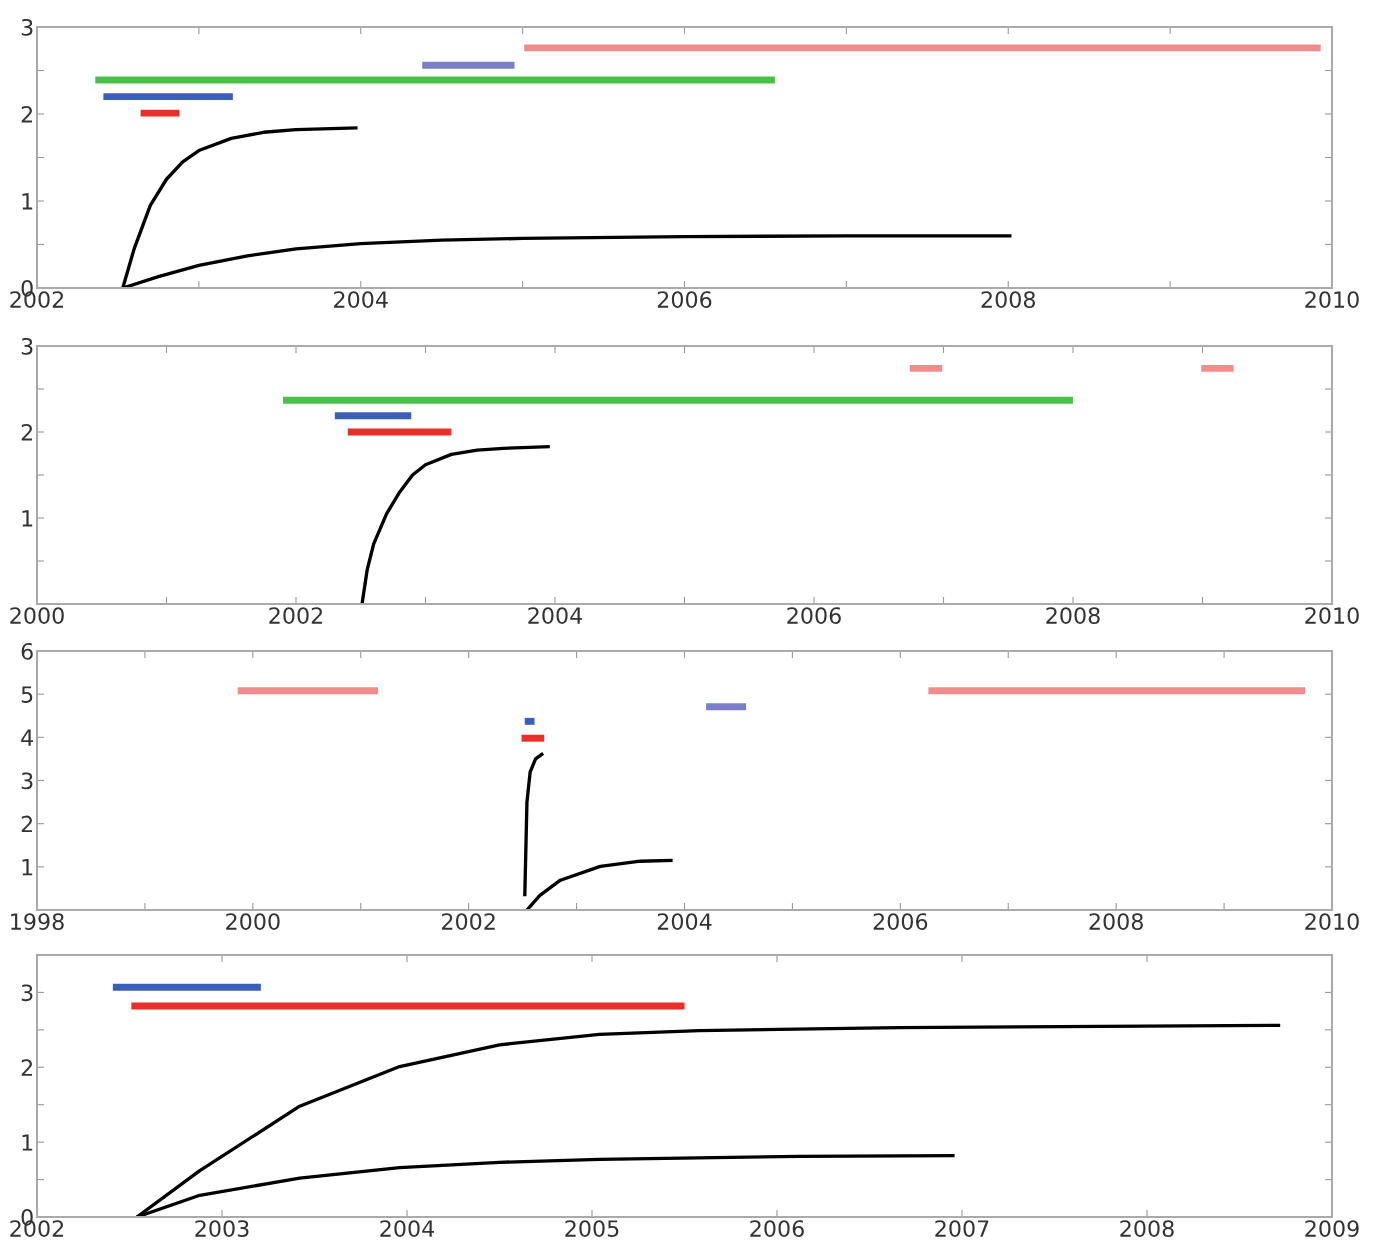 This screenshot has width=1377, height=1260. Describe the element at coordinates (27, 694) in the screenshot. I see `y-tick-label: 5` at that location.